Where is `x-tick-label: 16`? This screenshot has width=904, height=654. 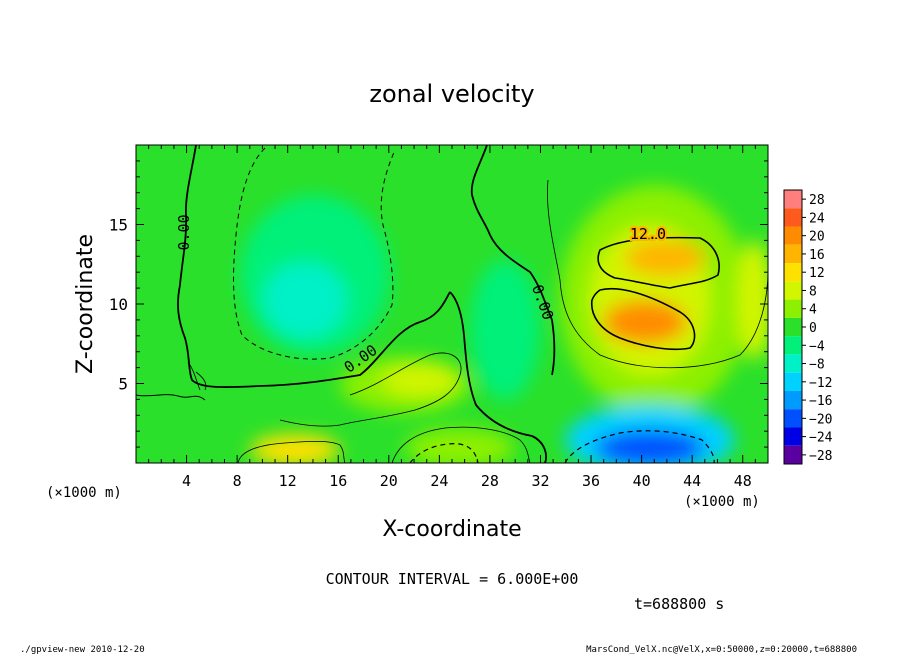
x-tick-label: 16 is located at coordinates (338, 481).